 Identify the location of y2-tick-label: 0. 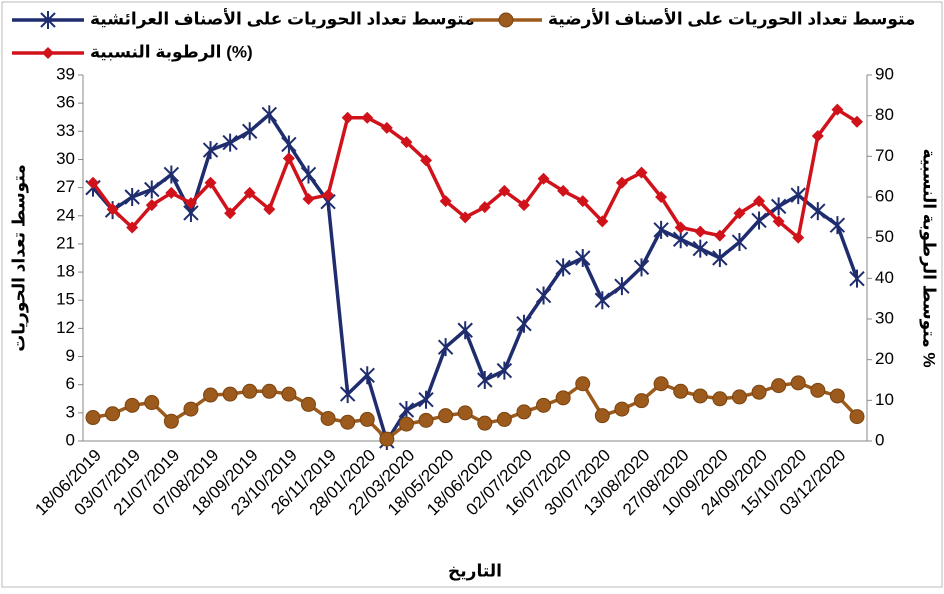
(879, 439).